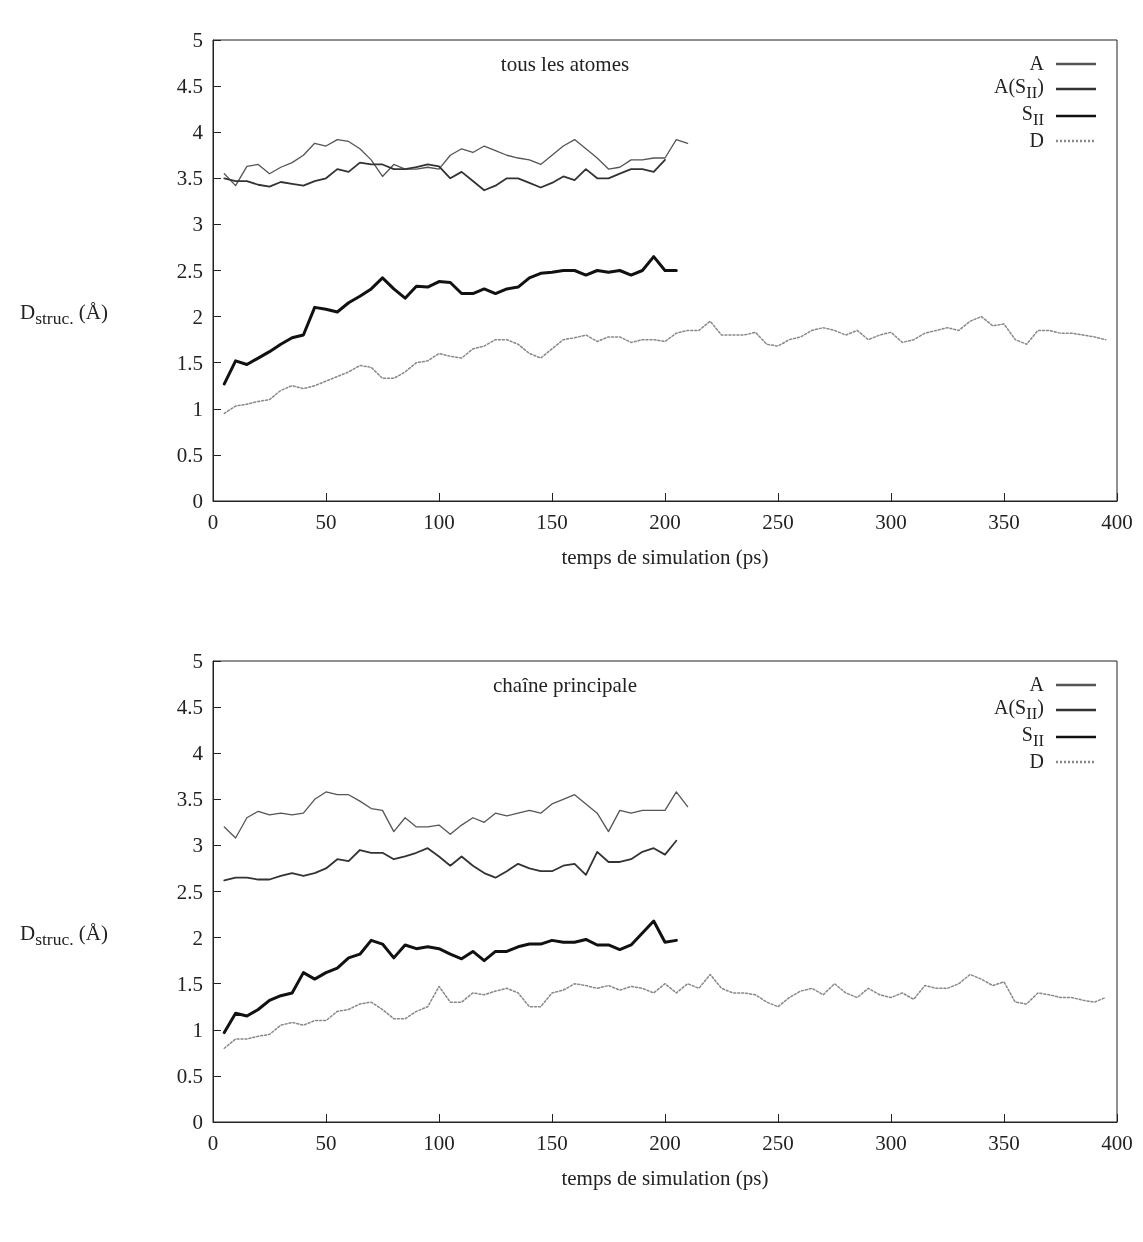 This screenshot has width=1143, height=1242. What do you see at coordinates (565, 684) in the screenshot?
I see `text: chaîne principale` at bounding box center [565, 684].